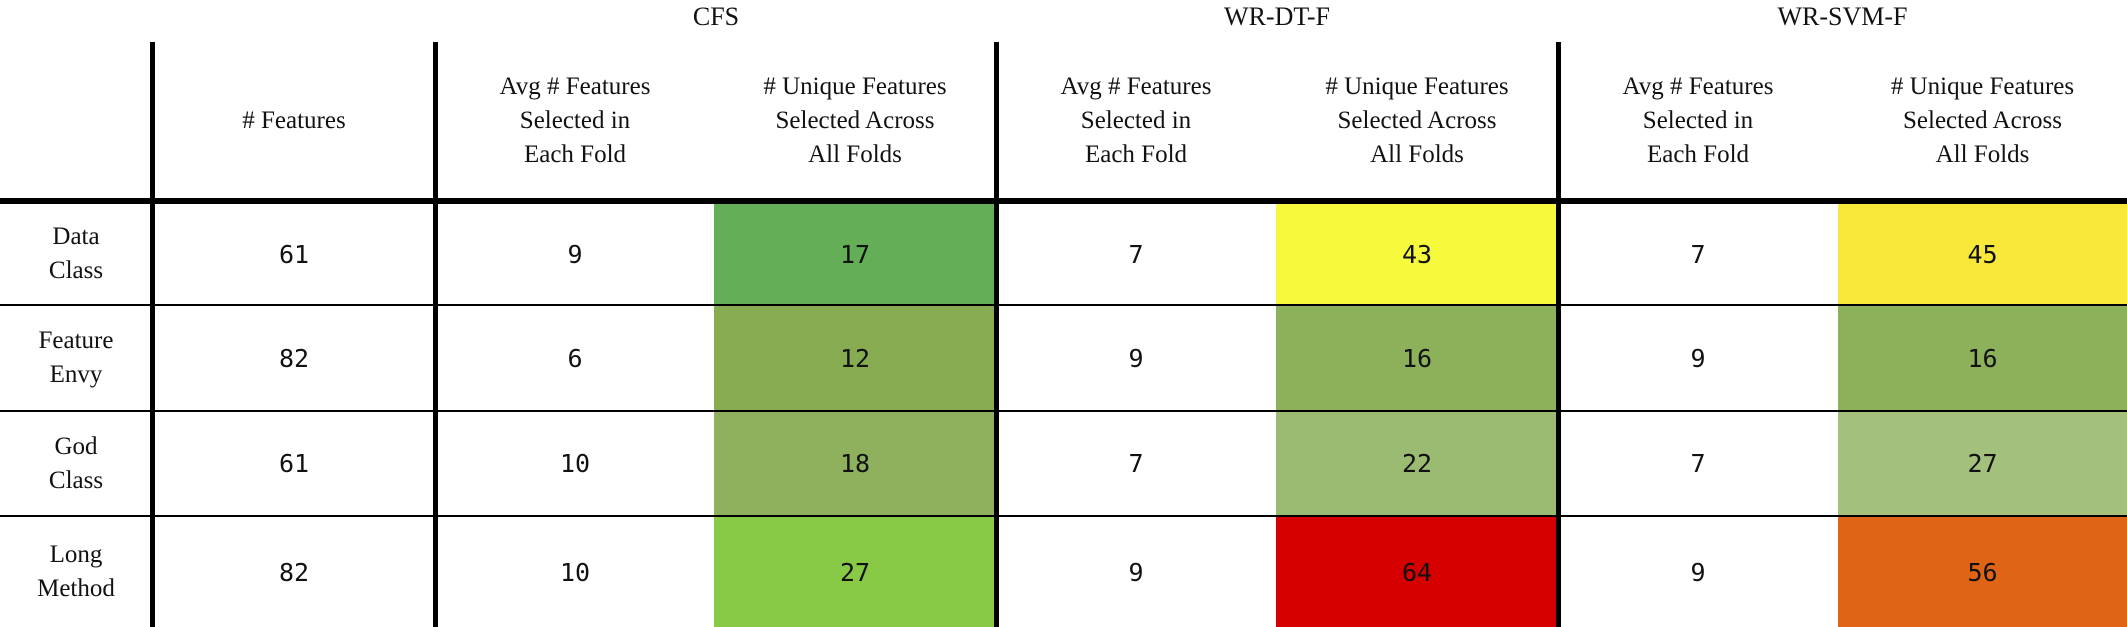 The image size is (2127, 627). What do you see at coordinates (1982, 358) in the screenshot?
I see `cell-svm-unique: 16` at bounding box center [1982, 358].